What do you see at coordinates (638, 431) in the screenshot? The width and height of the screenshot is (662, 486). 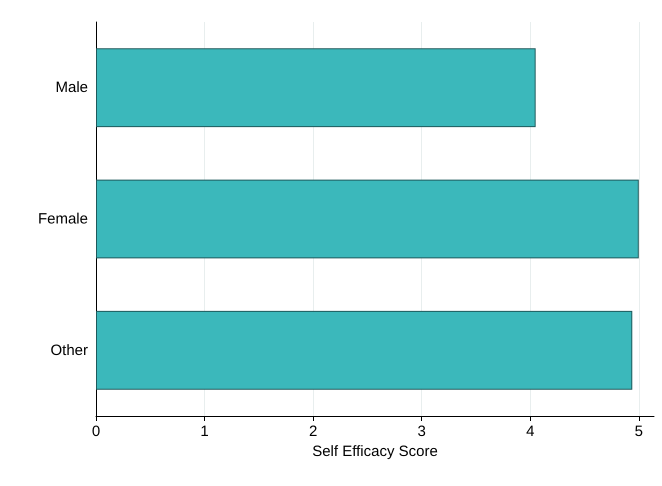 I see `x-tick-label: 5` at bounding box center [638, 431].